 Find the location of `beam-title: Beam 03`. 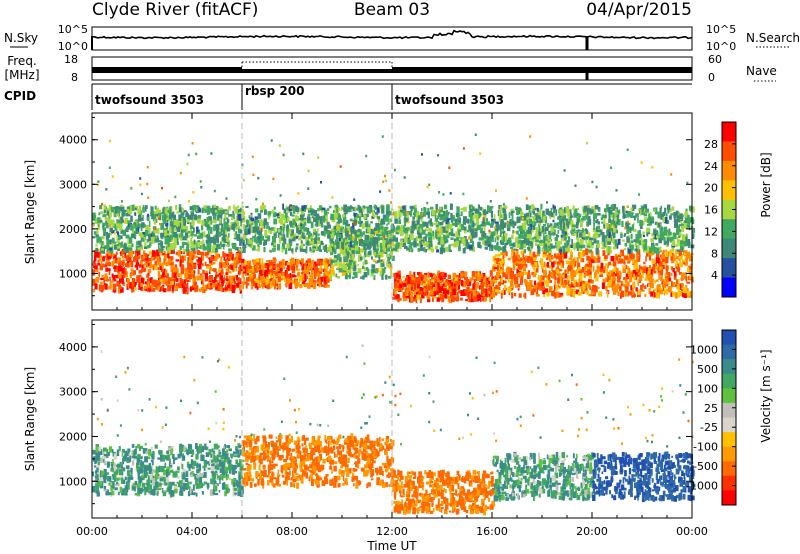

beam-title: Beam 03 is located at coordinates (392, 10).